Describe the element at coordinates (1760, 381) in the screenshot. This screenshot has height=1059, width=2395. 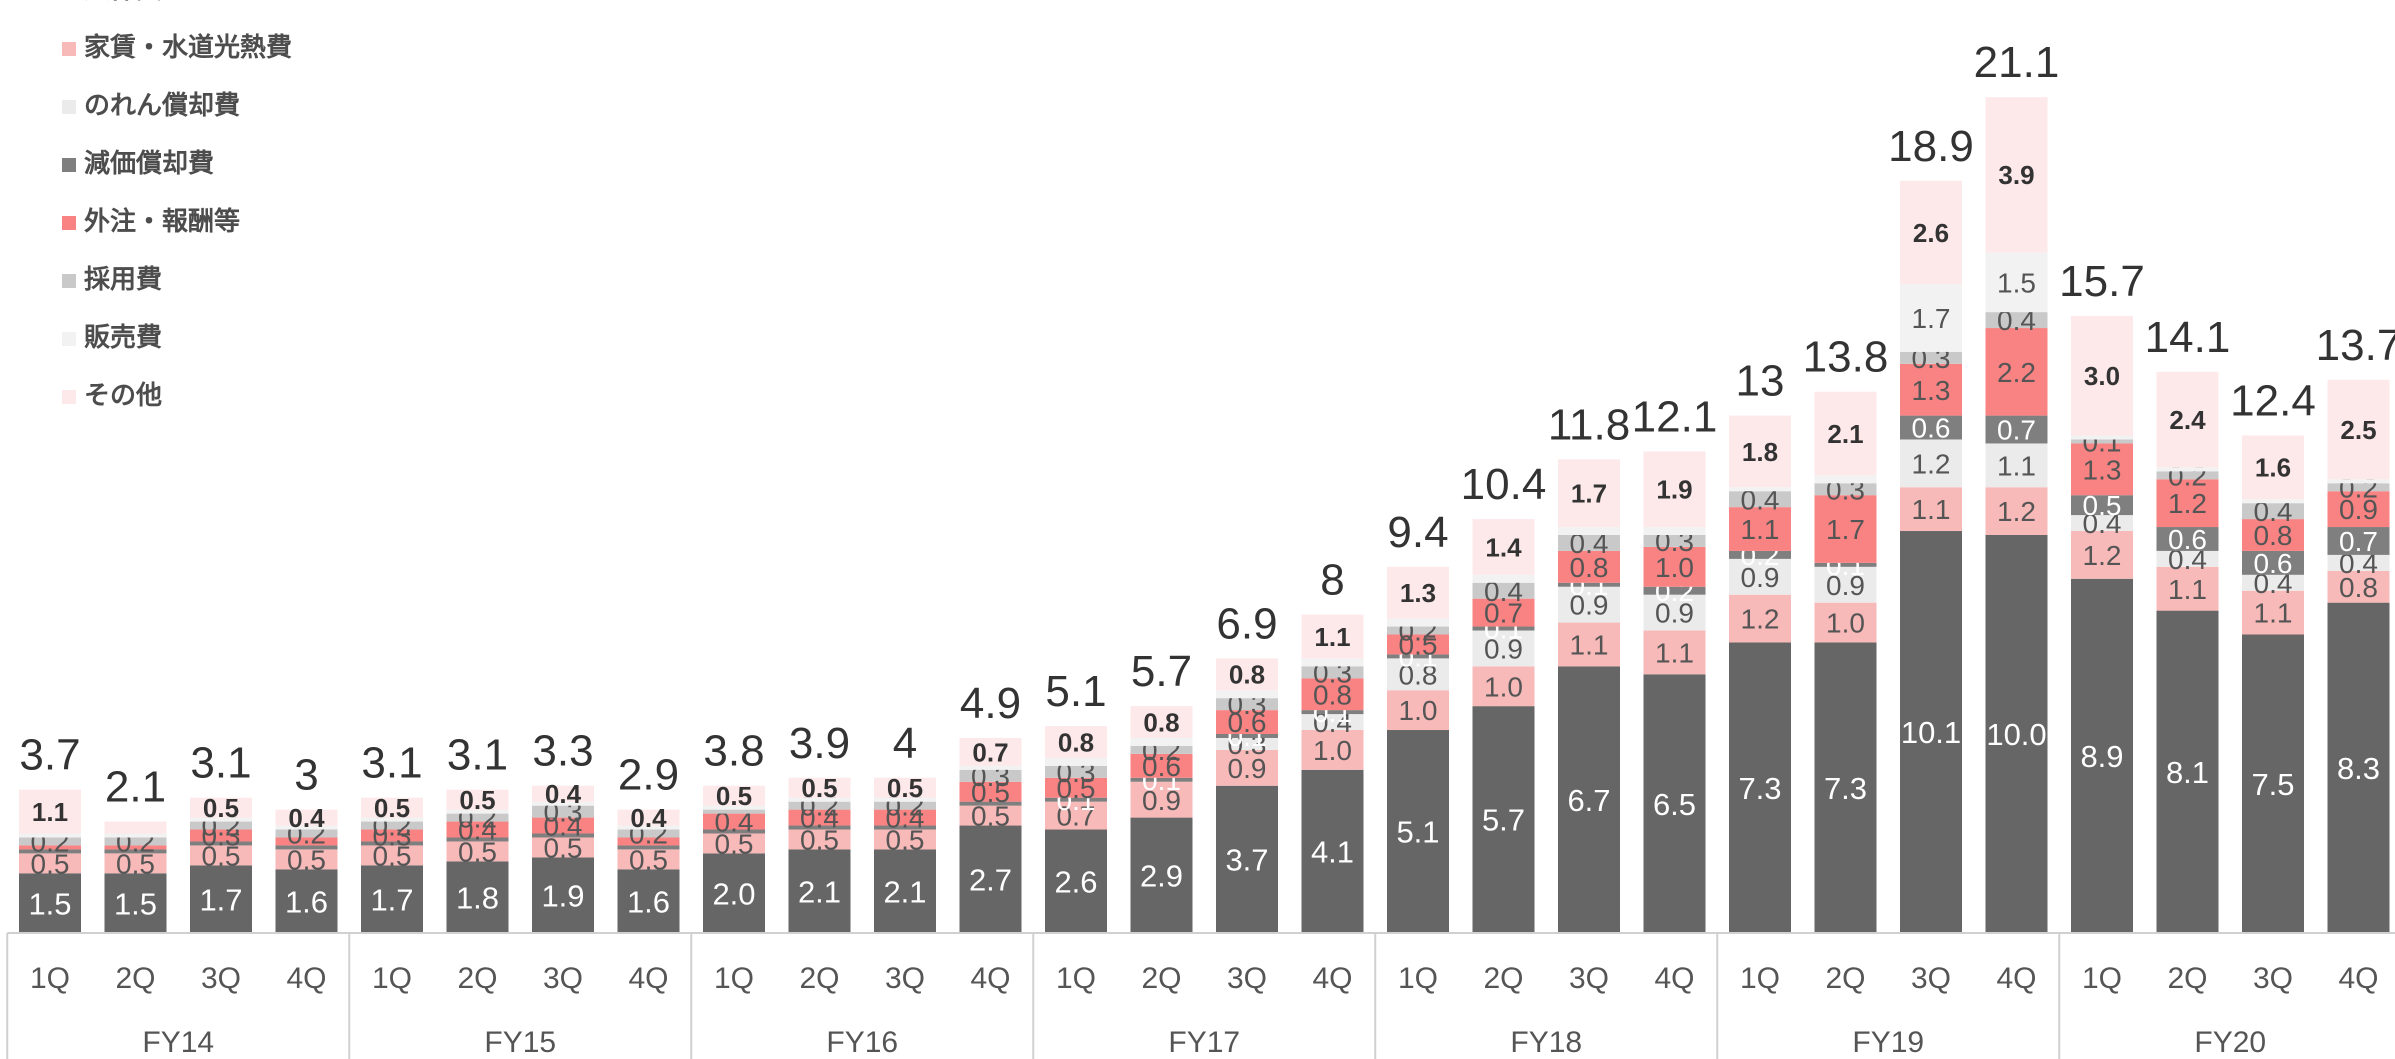
I see `bar-total-label: 13` at that location.